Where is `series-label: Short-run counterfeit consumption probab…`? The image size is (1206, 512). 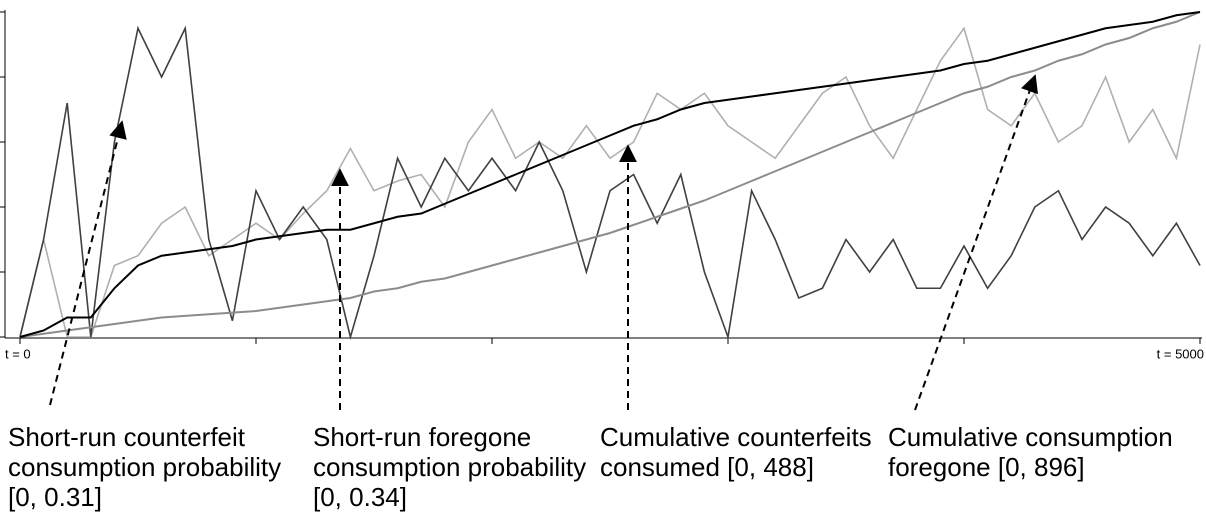
series-label: Short-run counterfeit consumption probab… is located at coordinates (145, 467).